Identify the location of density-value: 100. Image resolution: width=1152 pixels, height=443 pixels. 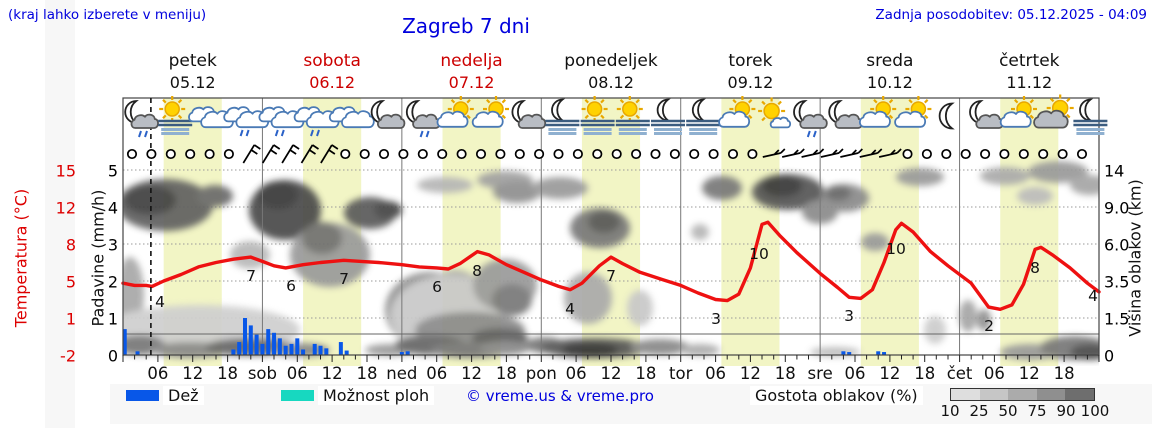
(1095, 411).